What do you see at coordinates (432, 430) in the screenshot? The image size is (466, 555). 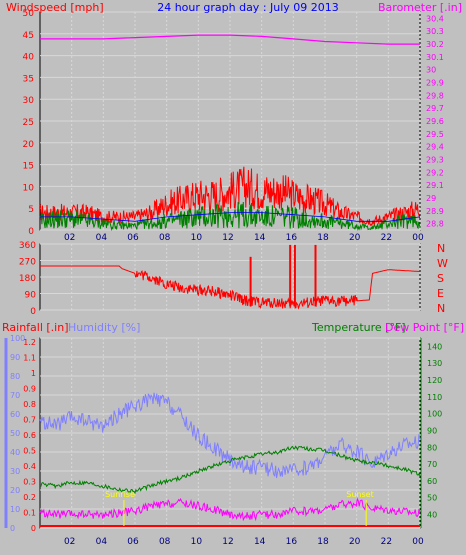 I see `temperature-tick-label: 90` at bounding box center [432, 430].